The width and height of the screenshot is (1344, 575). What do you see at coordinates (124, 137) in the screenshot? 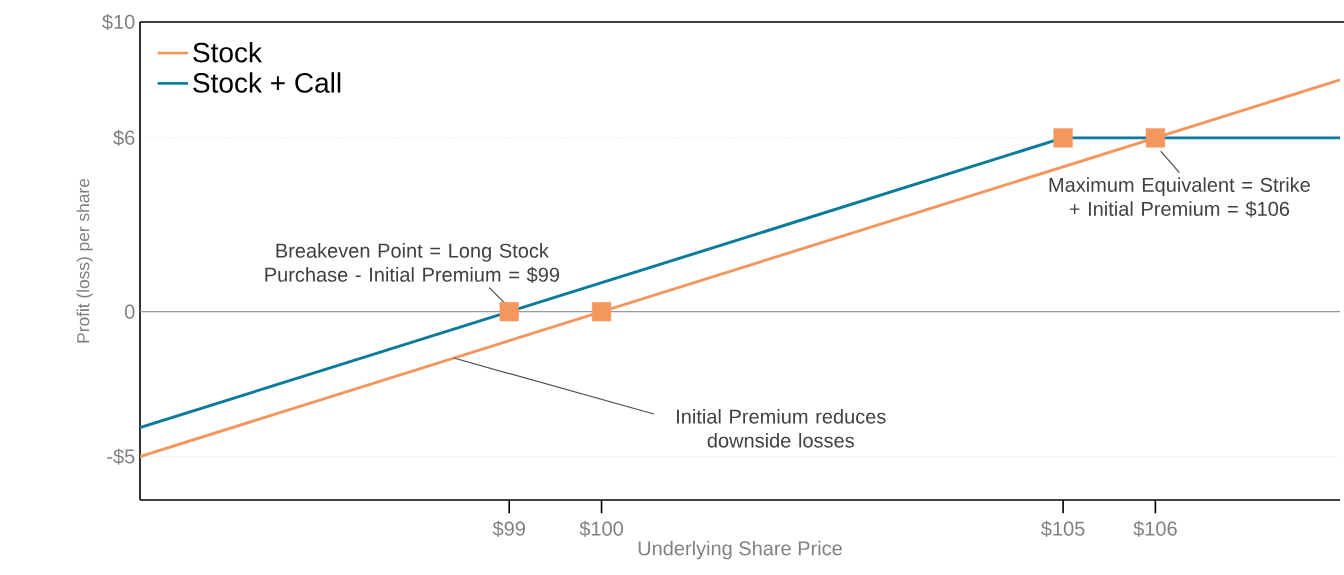
I see `y-tick-label: $6` at bounding box center [124, 137].